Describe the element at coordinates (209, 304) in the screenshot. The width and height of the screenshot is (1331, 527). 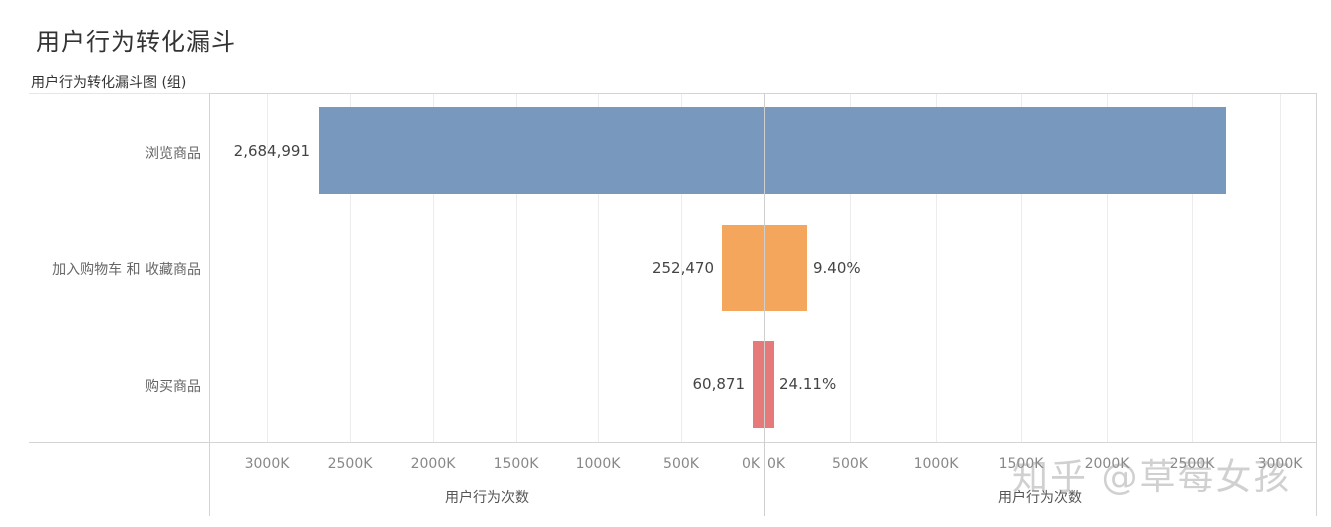
I see `row-header-divider` at that location.